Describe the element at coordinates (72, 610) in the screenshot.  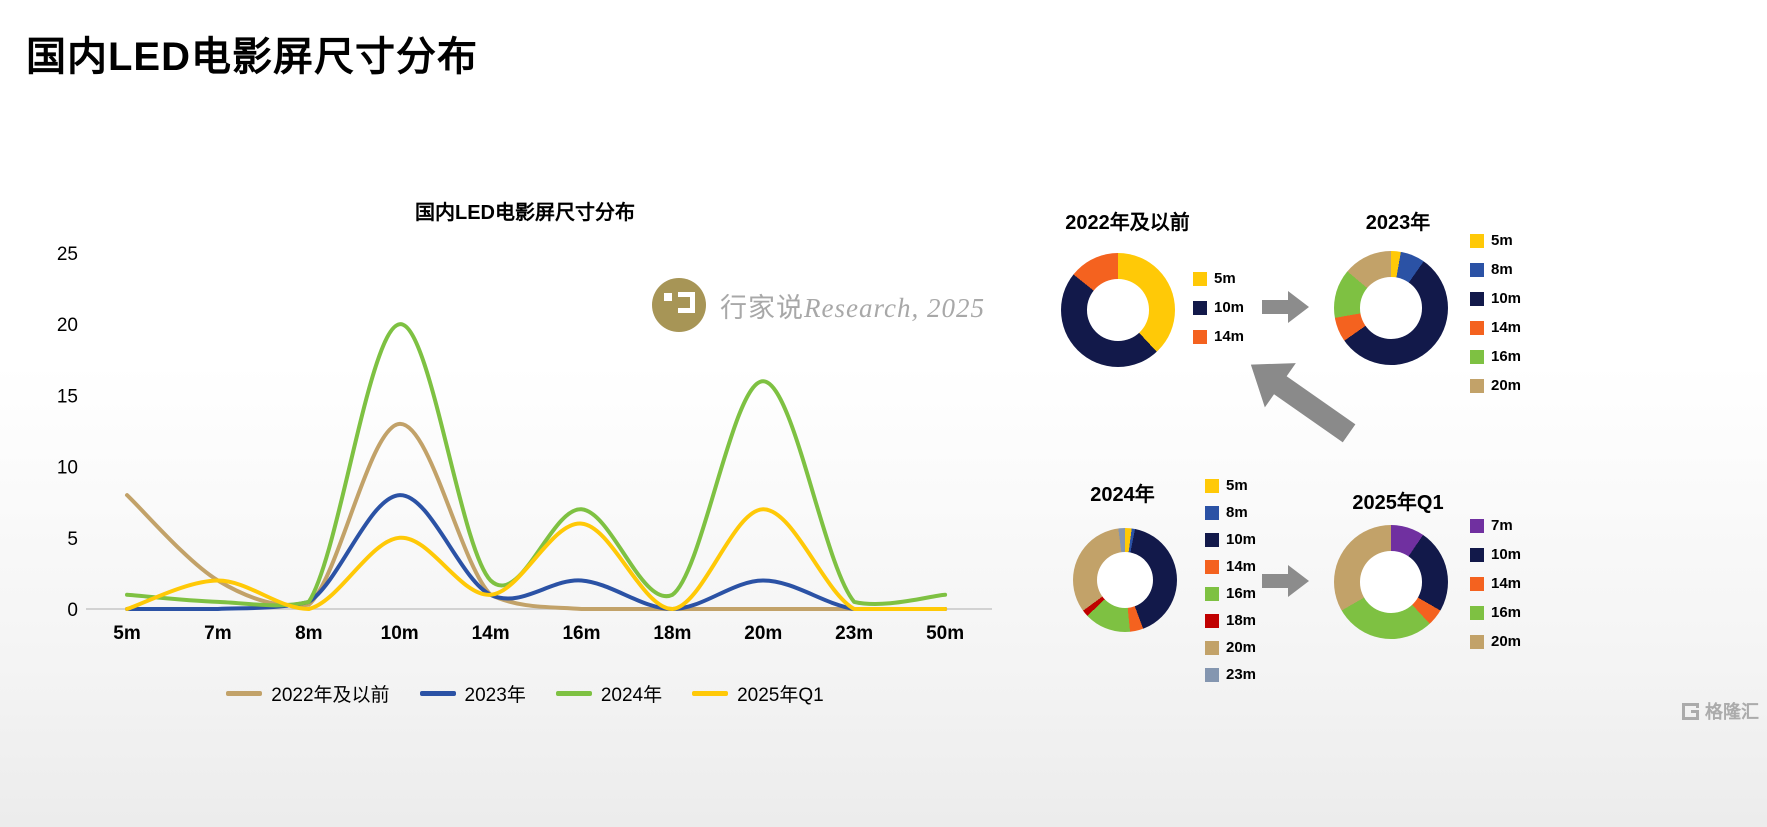
I see `y-tick-label: 0` at that location.